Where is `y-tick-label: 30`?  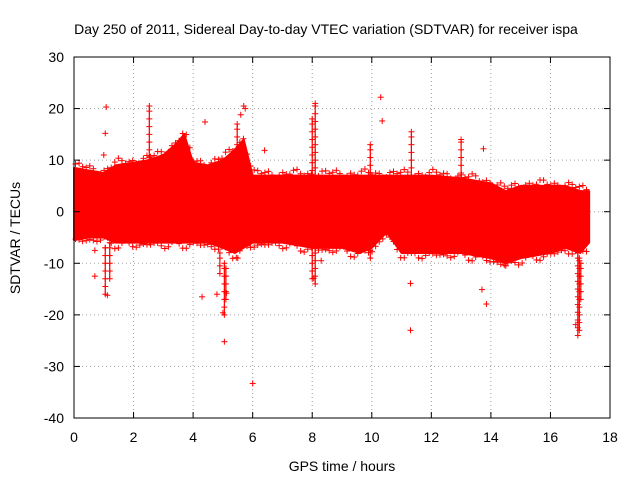 y-tick-label: 30 is located at coordinates (56, 57).